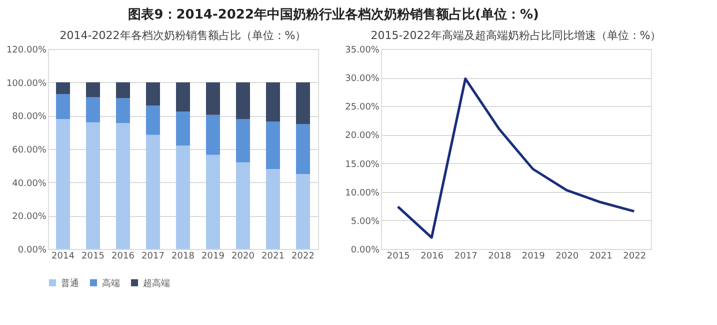 The height and width of the screenshot is (325, 717). I want to click on legend-label: 普通, so click(70, 283).